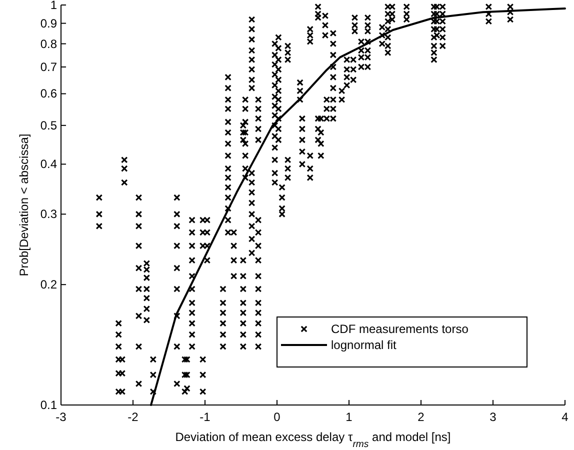 The height and width of the screenshot is (450, 574). Describe the element at coordinates (49, 164) in the screenshot. I see `y-tick-label: 0.4` at that location.